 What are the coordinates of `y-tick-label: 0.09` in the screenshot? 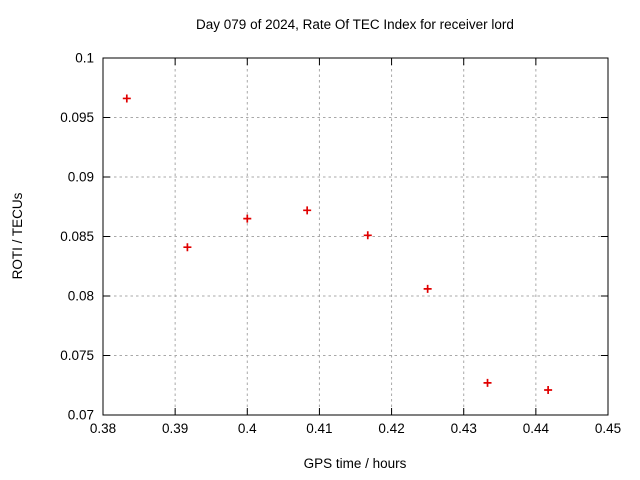 It's located at (81, 177).